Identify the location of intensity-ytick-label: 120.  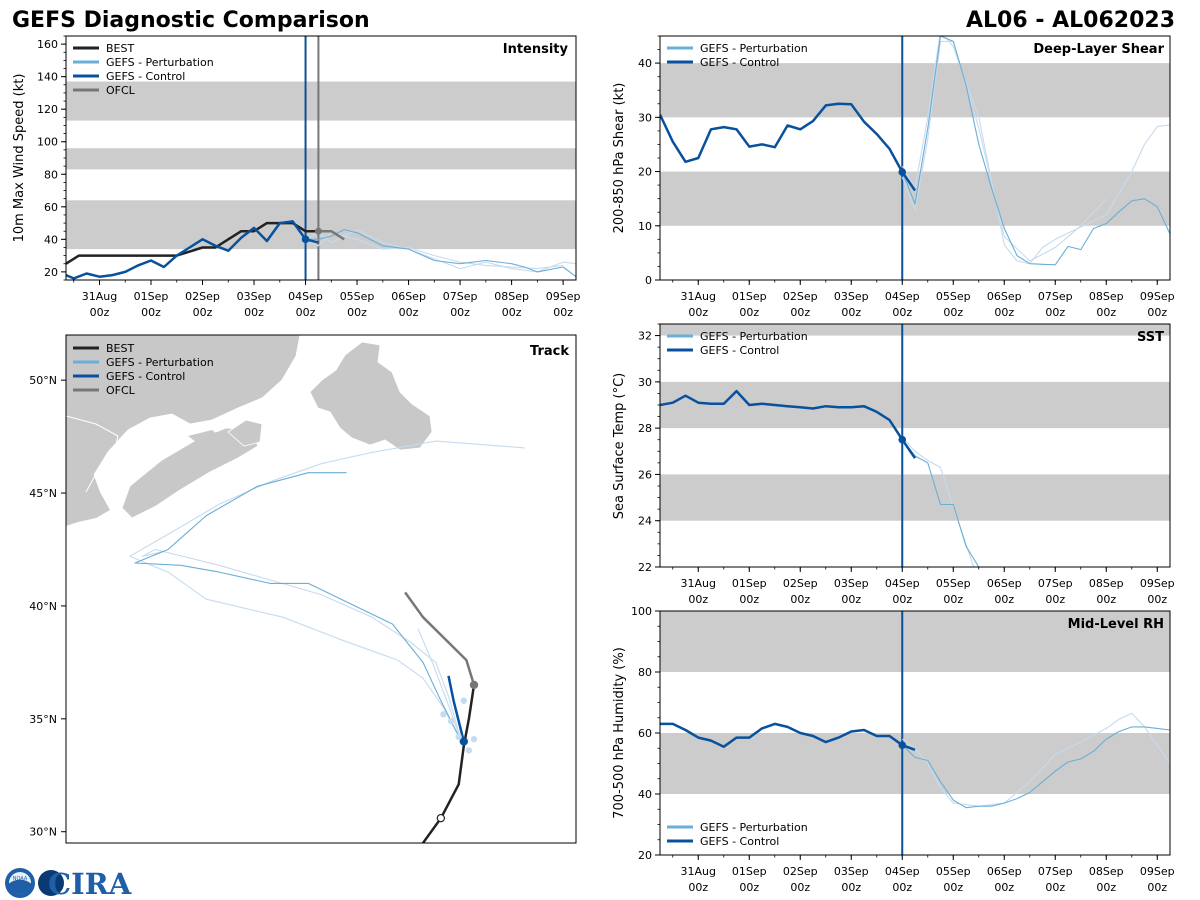
(47, 109).